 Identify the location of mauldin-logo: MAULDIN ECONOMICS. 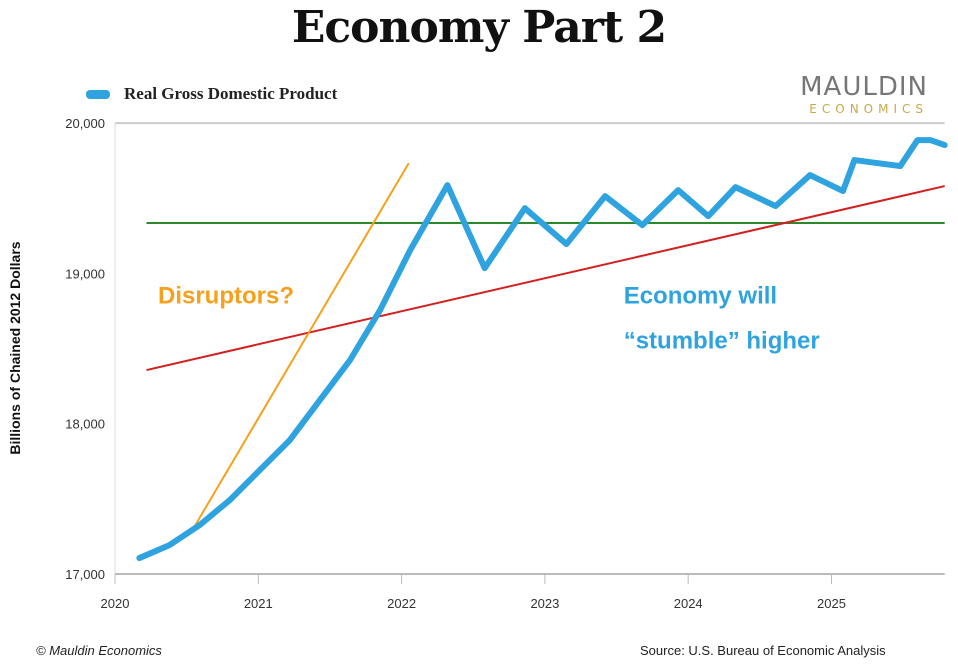
(864, 94).